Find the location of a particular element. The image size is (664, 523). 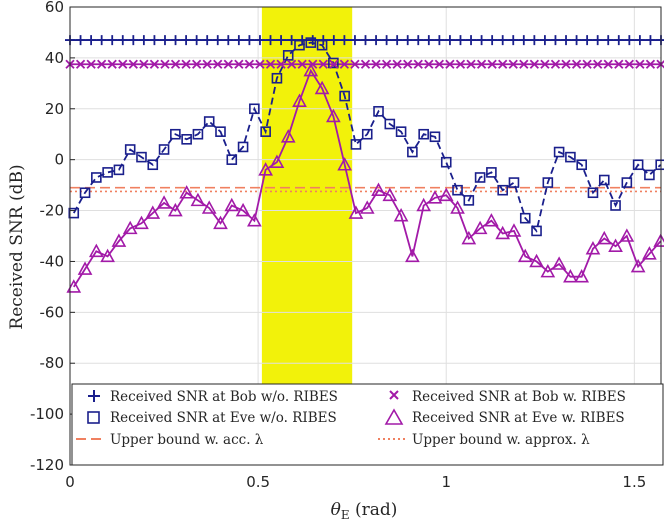

y-tick-label: -100 is located at coordinates (47, 414).